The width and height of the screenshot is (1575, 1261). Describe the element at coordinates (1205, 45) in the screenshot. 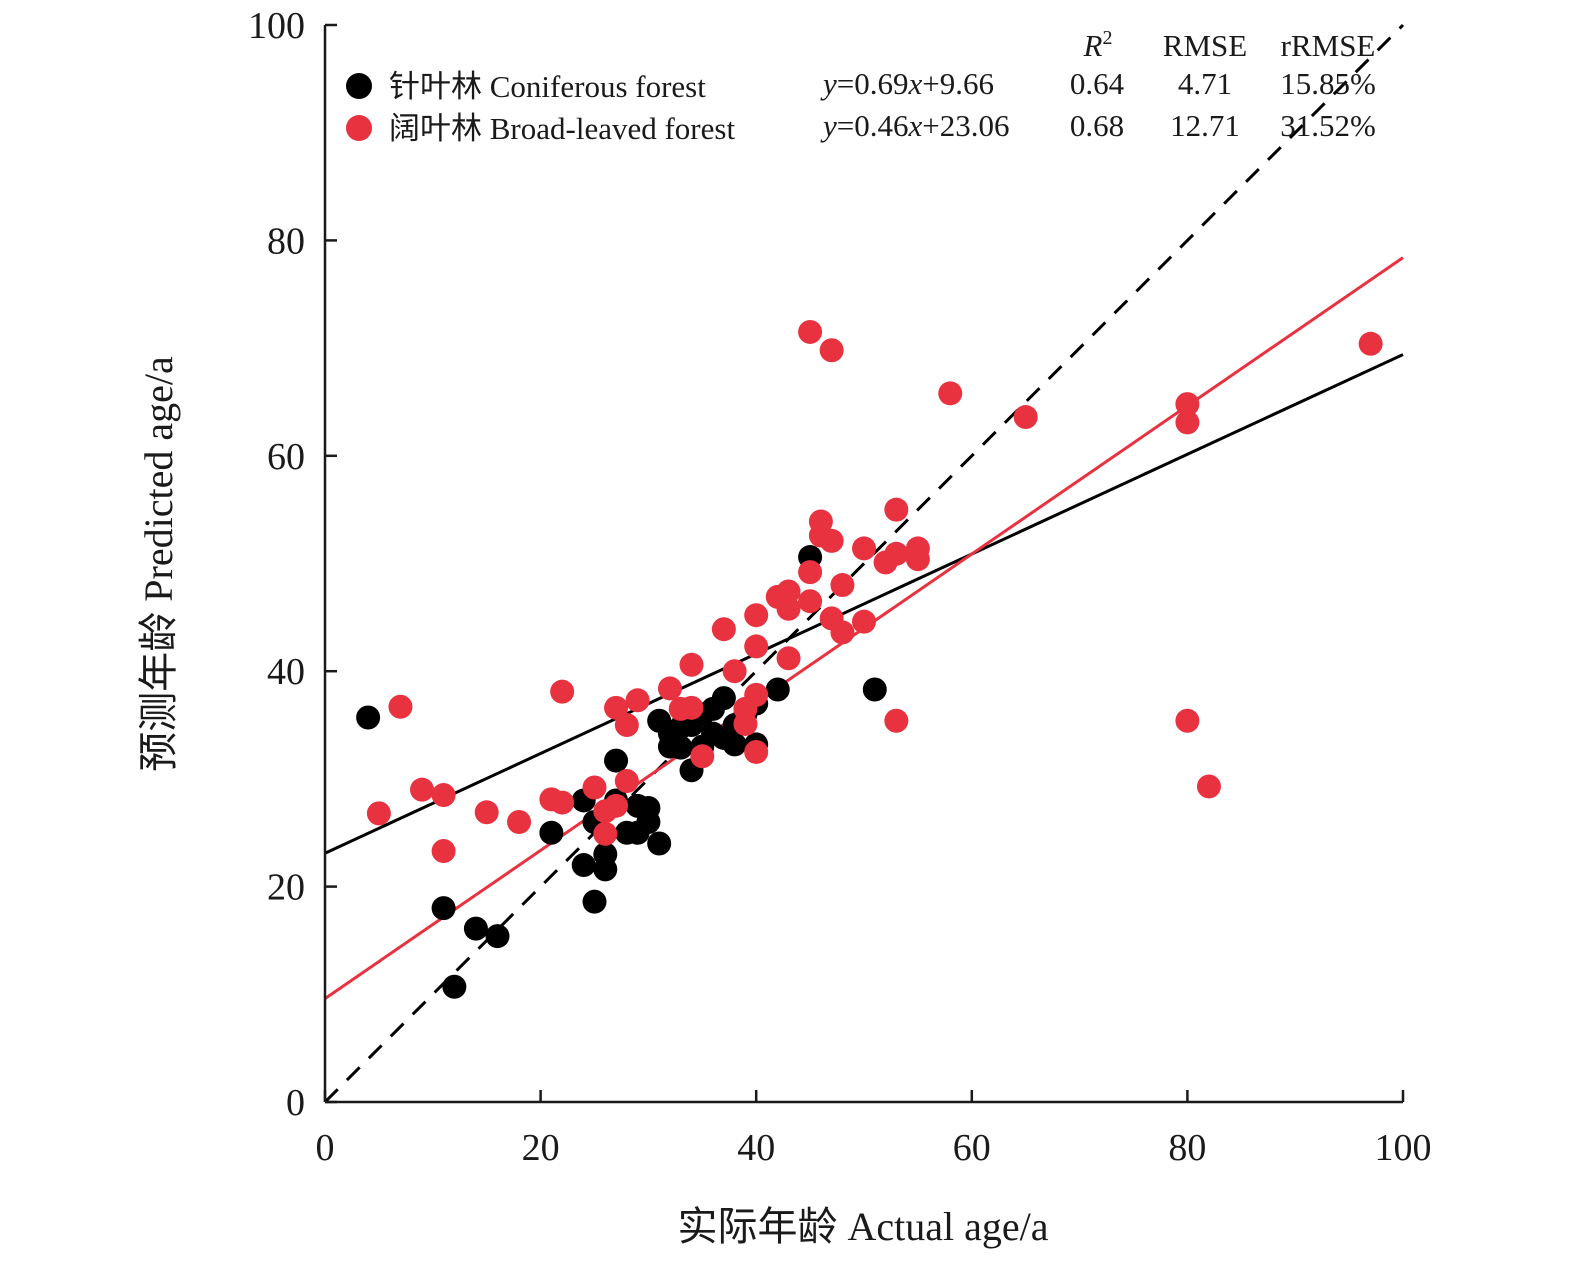

I see `rmse-header: RMSE` at that location.